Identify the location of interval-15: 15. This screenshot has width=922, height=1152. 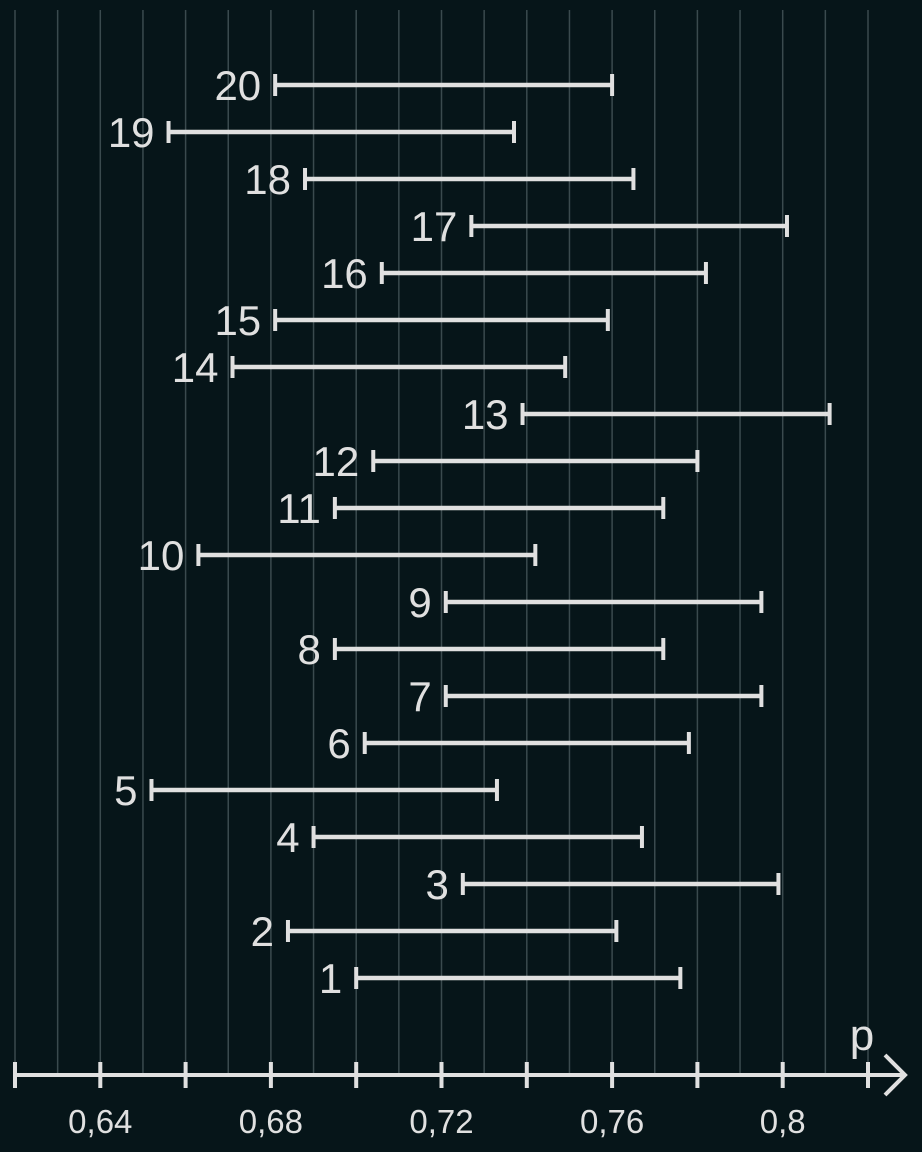
(412, 320).